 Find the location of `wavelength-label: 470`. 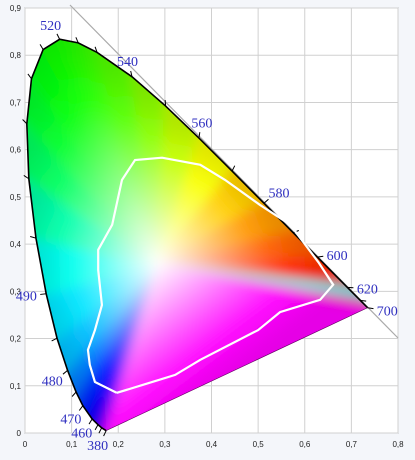

wavelength-label: 470 is located at coordinates (70, 420).